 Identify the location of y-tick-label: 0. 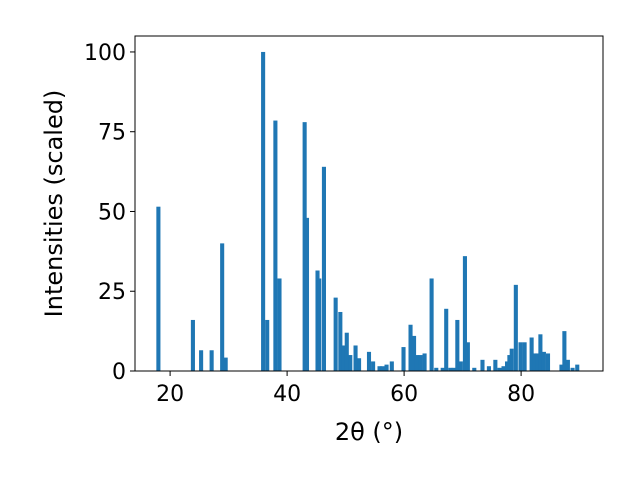
(119, 372).